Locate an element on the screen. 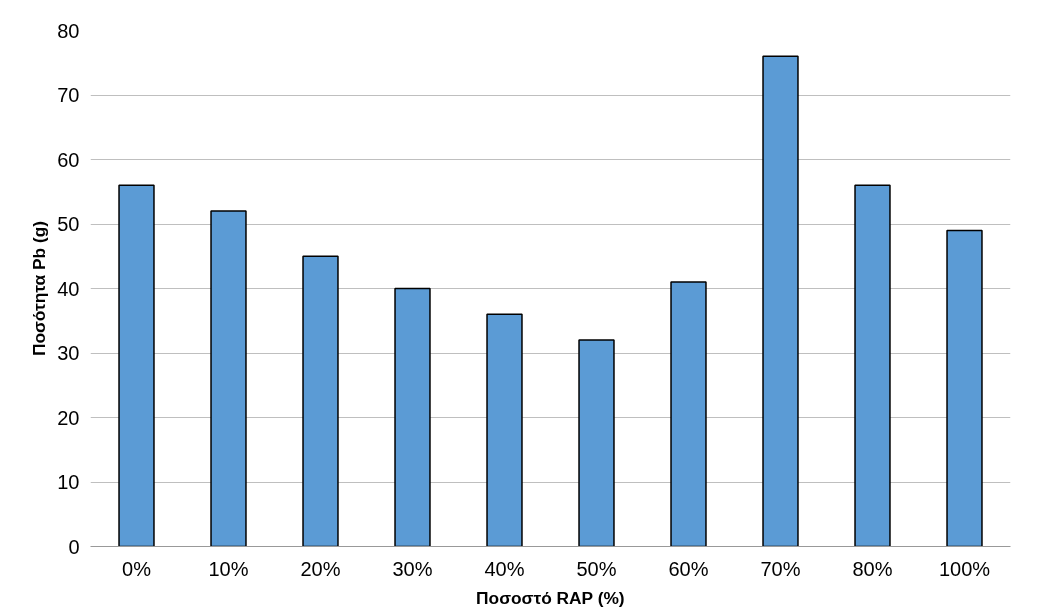 The height and width of the screenshot is (616, 1044). y-tick-label: 50 is located at coordinates (68, 224).